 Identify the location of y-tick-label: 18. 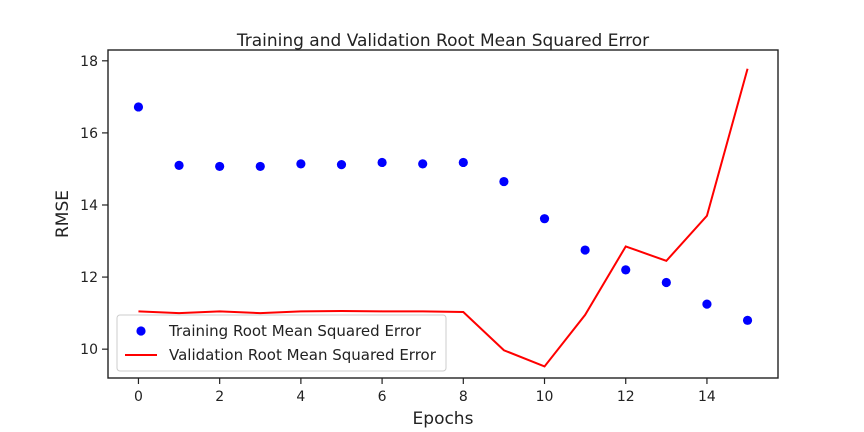
(89, 62).